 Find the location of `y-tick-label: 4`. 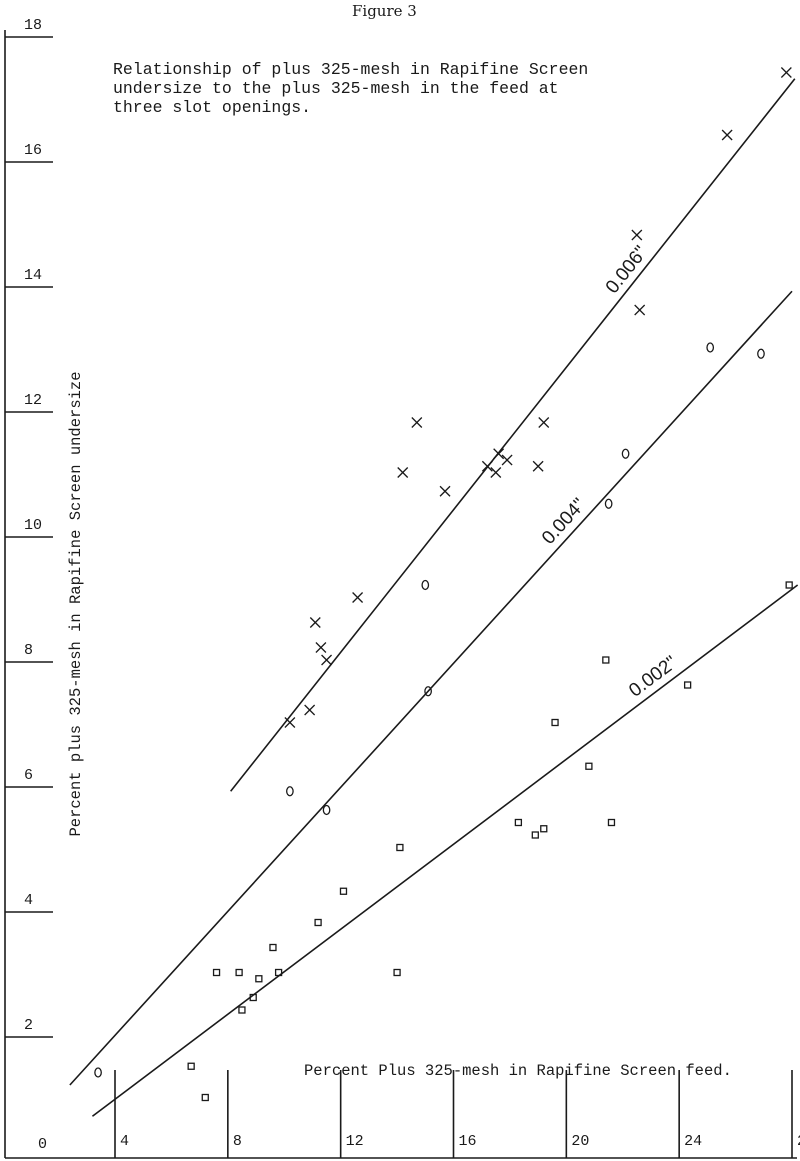

y-tick-label: 4 is located at coordinates (28, 900).